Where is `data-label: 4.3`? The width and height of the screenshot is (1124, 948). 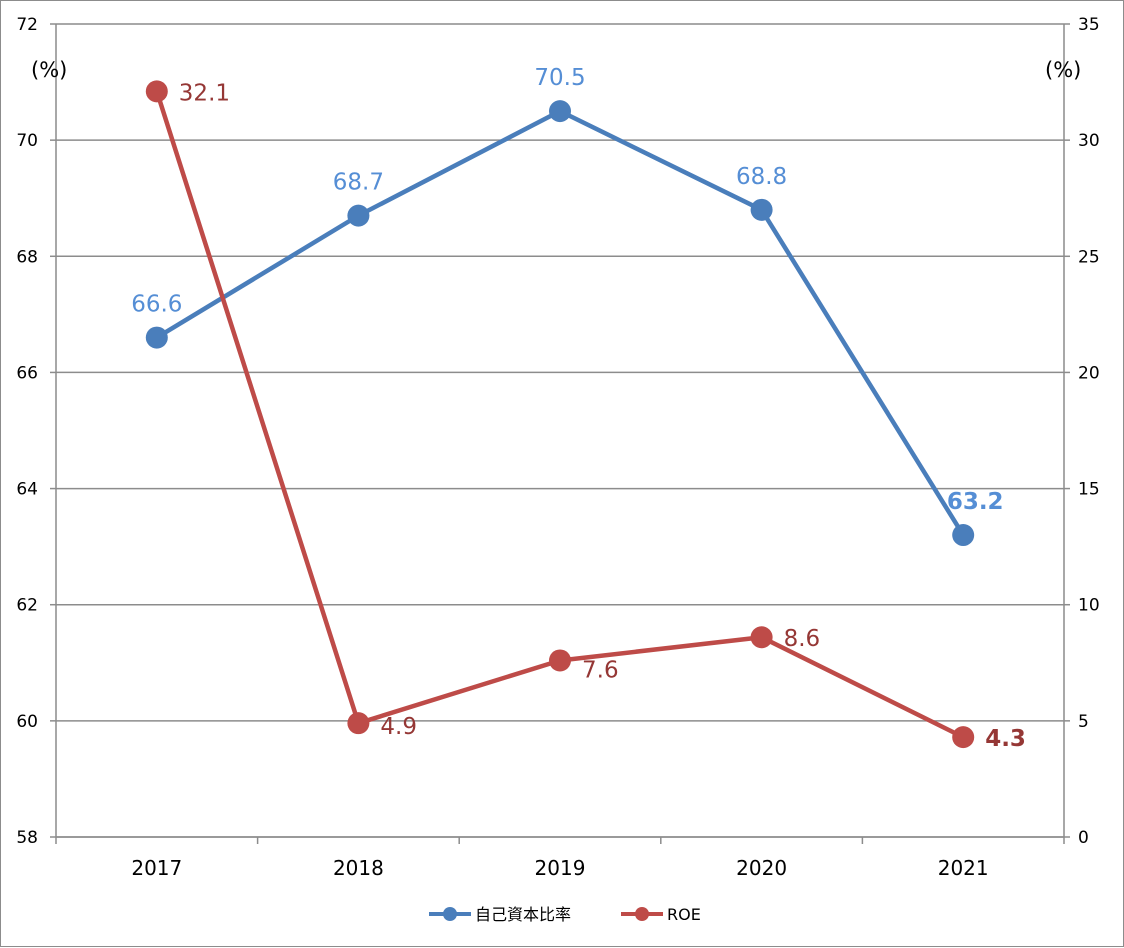
data-label: 4.3 is located at coordinates (1005, 739).